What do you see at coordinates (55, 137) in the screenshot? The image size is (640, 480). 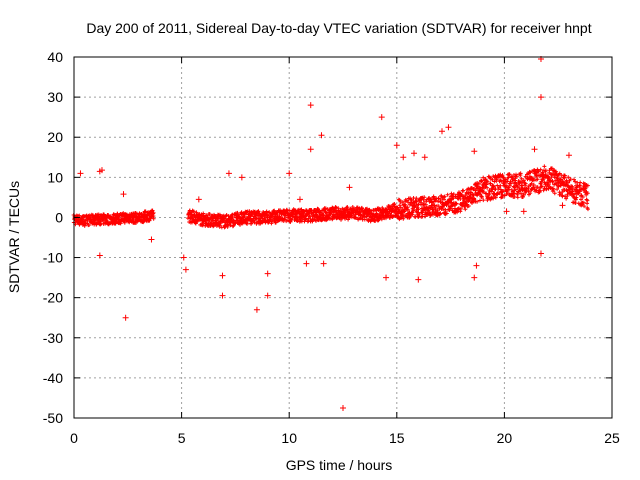 I see `y-tick-label: 20` at bounding box center [55, 137].